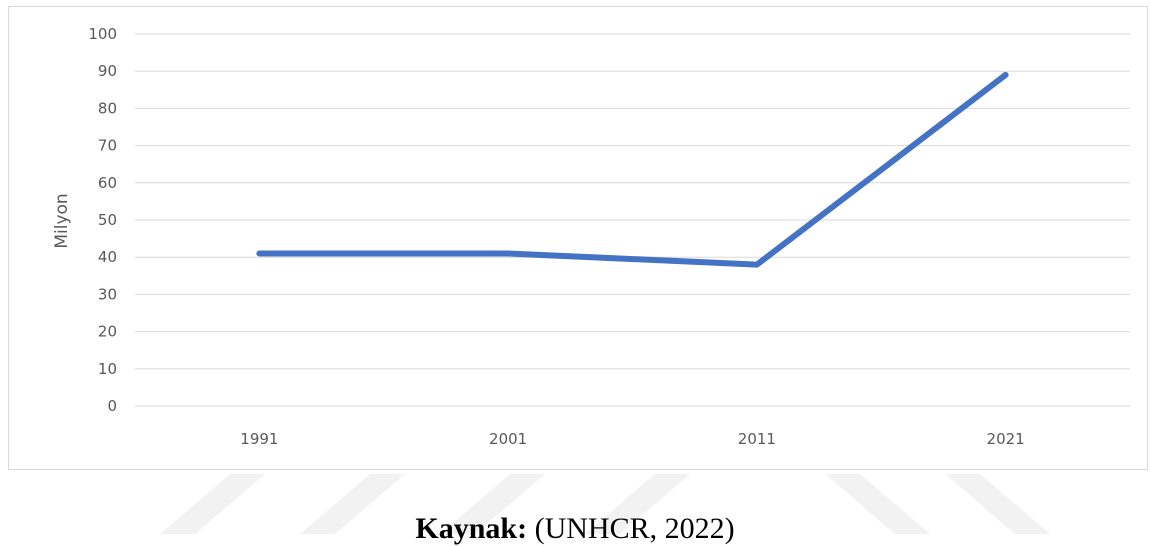 Image resolution: width=1150 pixels, height=546 pixels. What do you see at coordinates (107, 71) in the screenshot?
I see `y-tick-label: 90` at bounding box center [107, 71].